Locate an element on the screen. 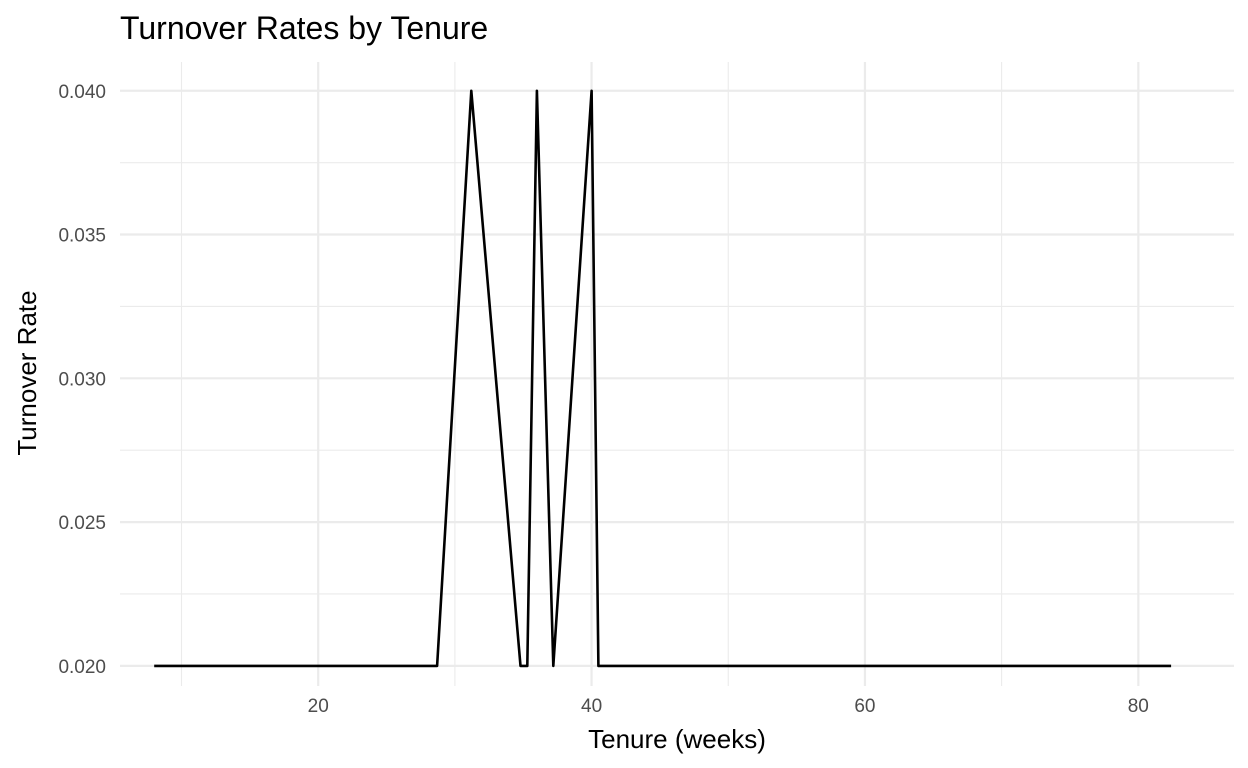 The width and height of the screenshot is (1248, 768). y-tick-label: 0.025 is located at coordinates (82, 523).